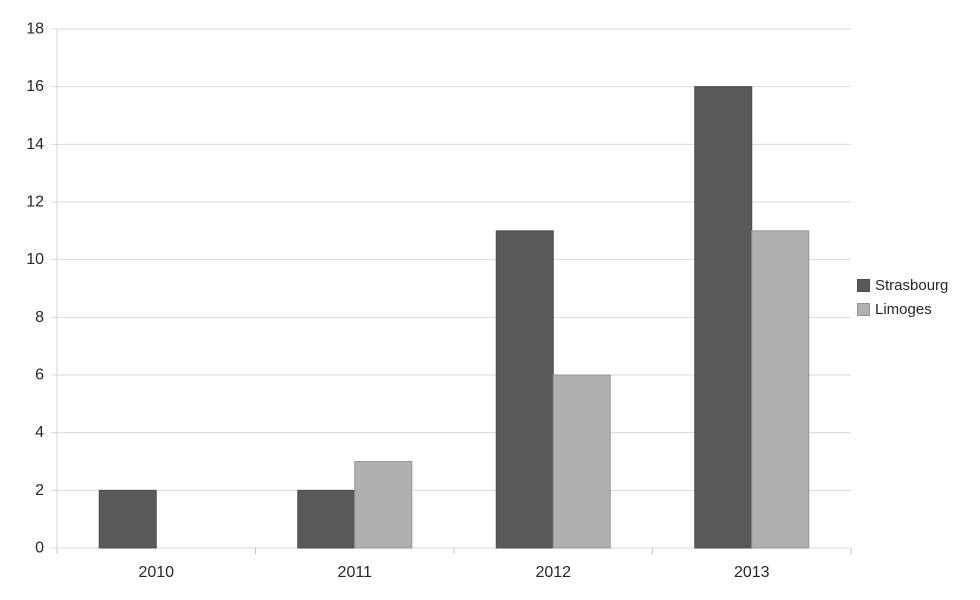  What do you see at coordinates (902, 297) in the screenshot?
I see `legend: Strasbourg Limoges` at bounding box center [902, 297].